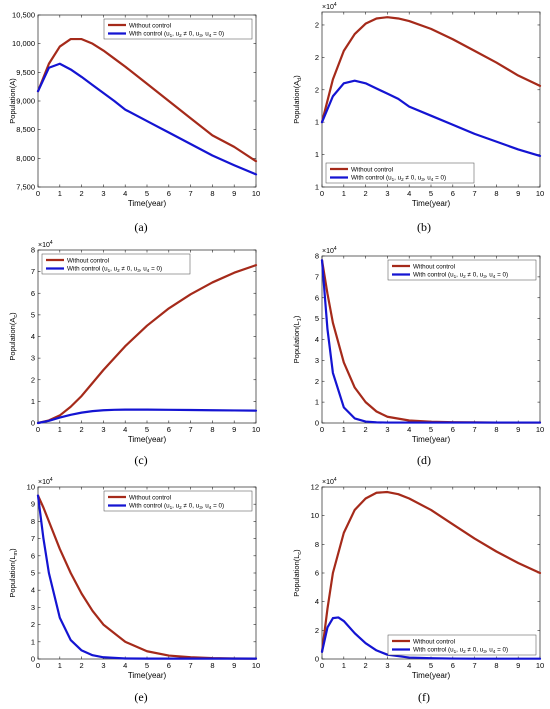 This screenshot has height=709, width=550. Describe the element at coordinates (33, 607) in the screenshot. I see `y-tick-label: 3` at that location.